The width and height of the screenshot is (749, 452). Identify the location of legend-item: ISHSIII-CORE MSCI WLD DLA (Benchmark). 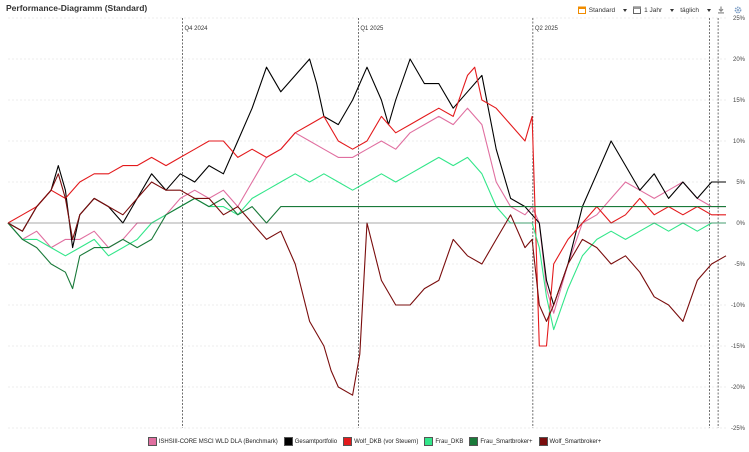
(212, 441).